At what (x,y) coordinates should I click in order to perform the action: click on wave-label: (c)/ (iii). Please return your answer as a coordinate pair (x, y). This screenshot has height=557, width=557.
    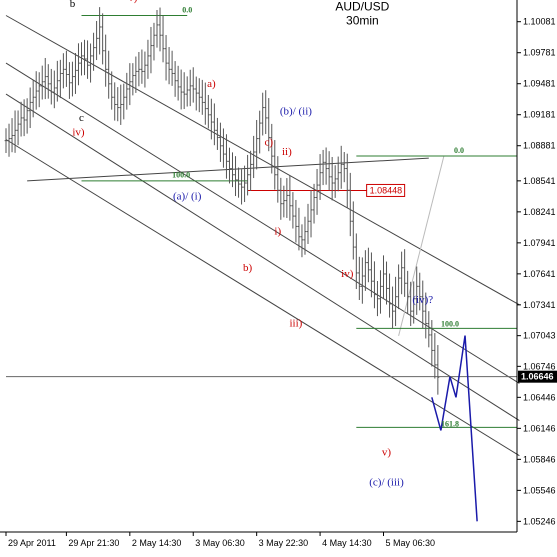
    Looking at the image, I should click on (386, 483).